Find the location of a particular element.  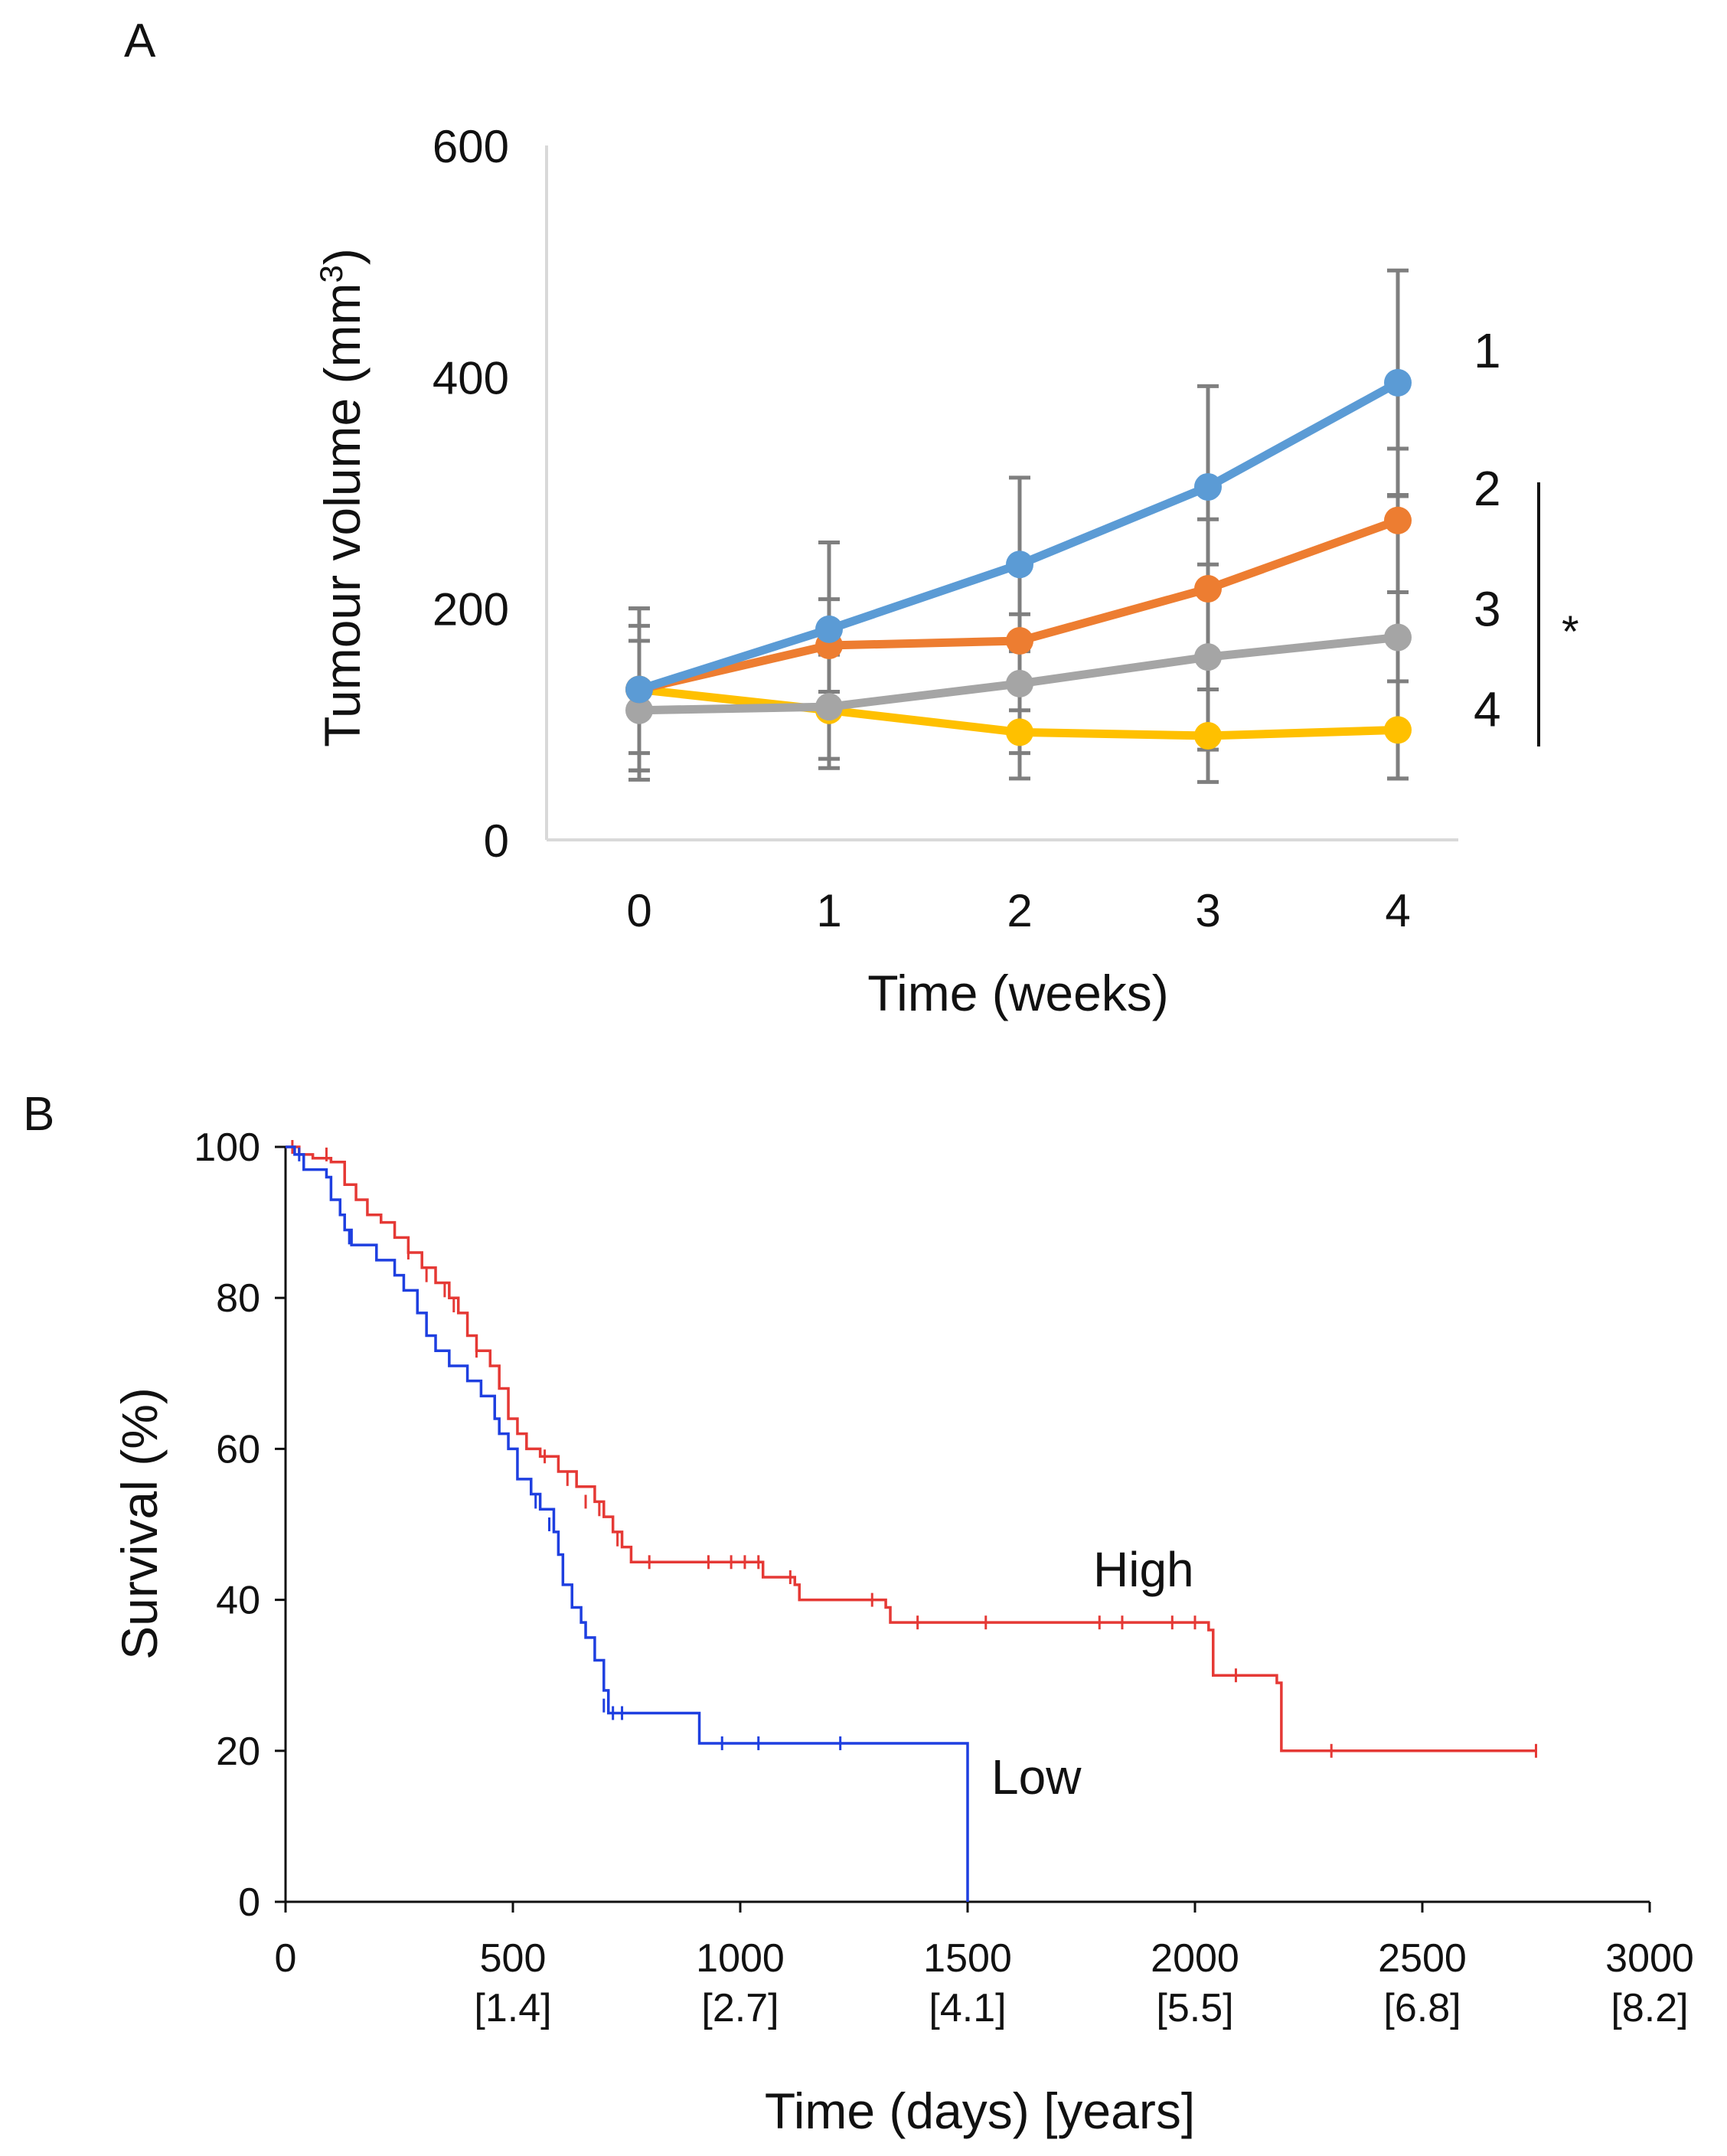

annotation-high: High is located at coordinates (1143, 1569).